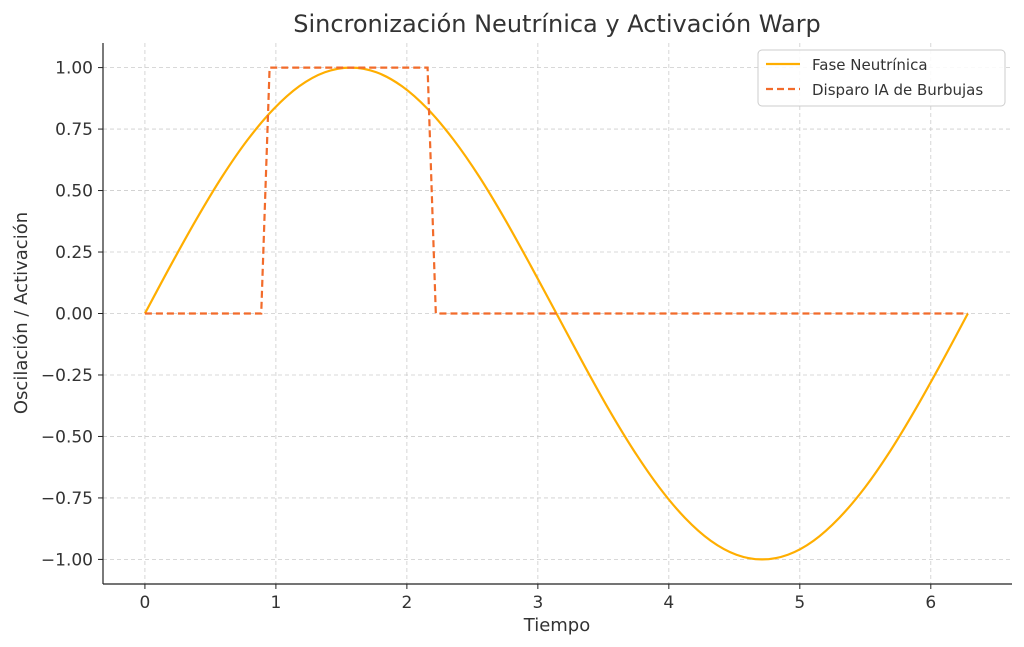 This screenshot has width=1024, height=647. What do you see at coordinates (67, 560) in the screenshot?
I see `y-tick-label: −1.00` at bounding box center [67, 560].